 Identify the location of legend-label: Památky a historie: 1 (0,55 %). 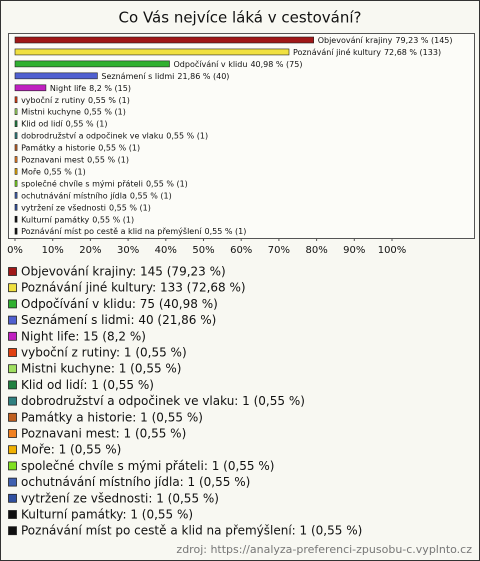
(112, 417).